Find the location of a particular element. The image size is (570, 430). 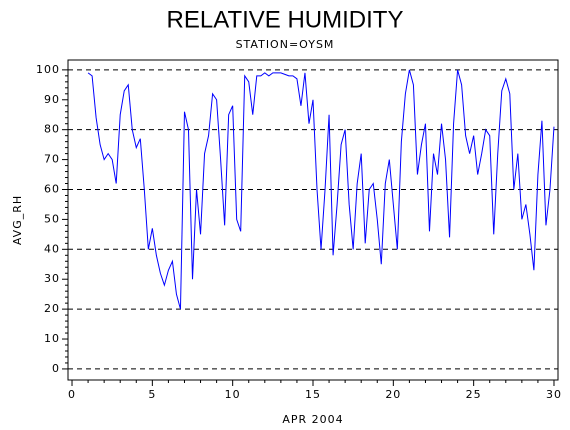

y-tick-label: 0 is located at coordinates (56, 368).